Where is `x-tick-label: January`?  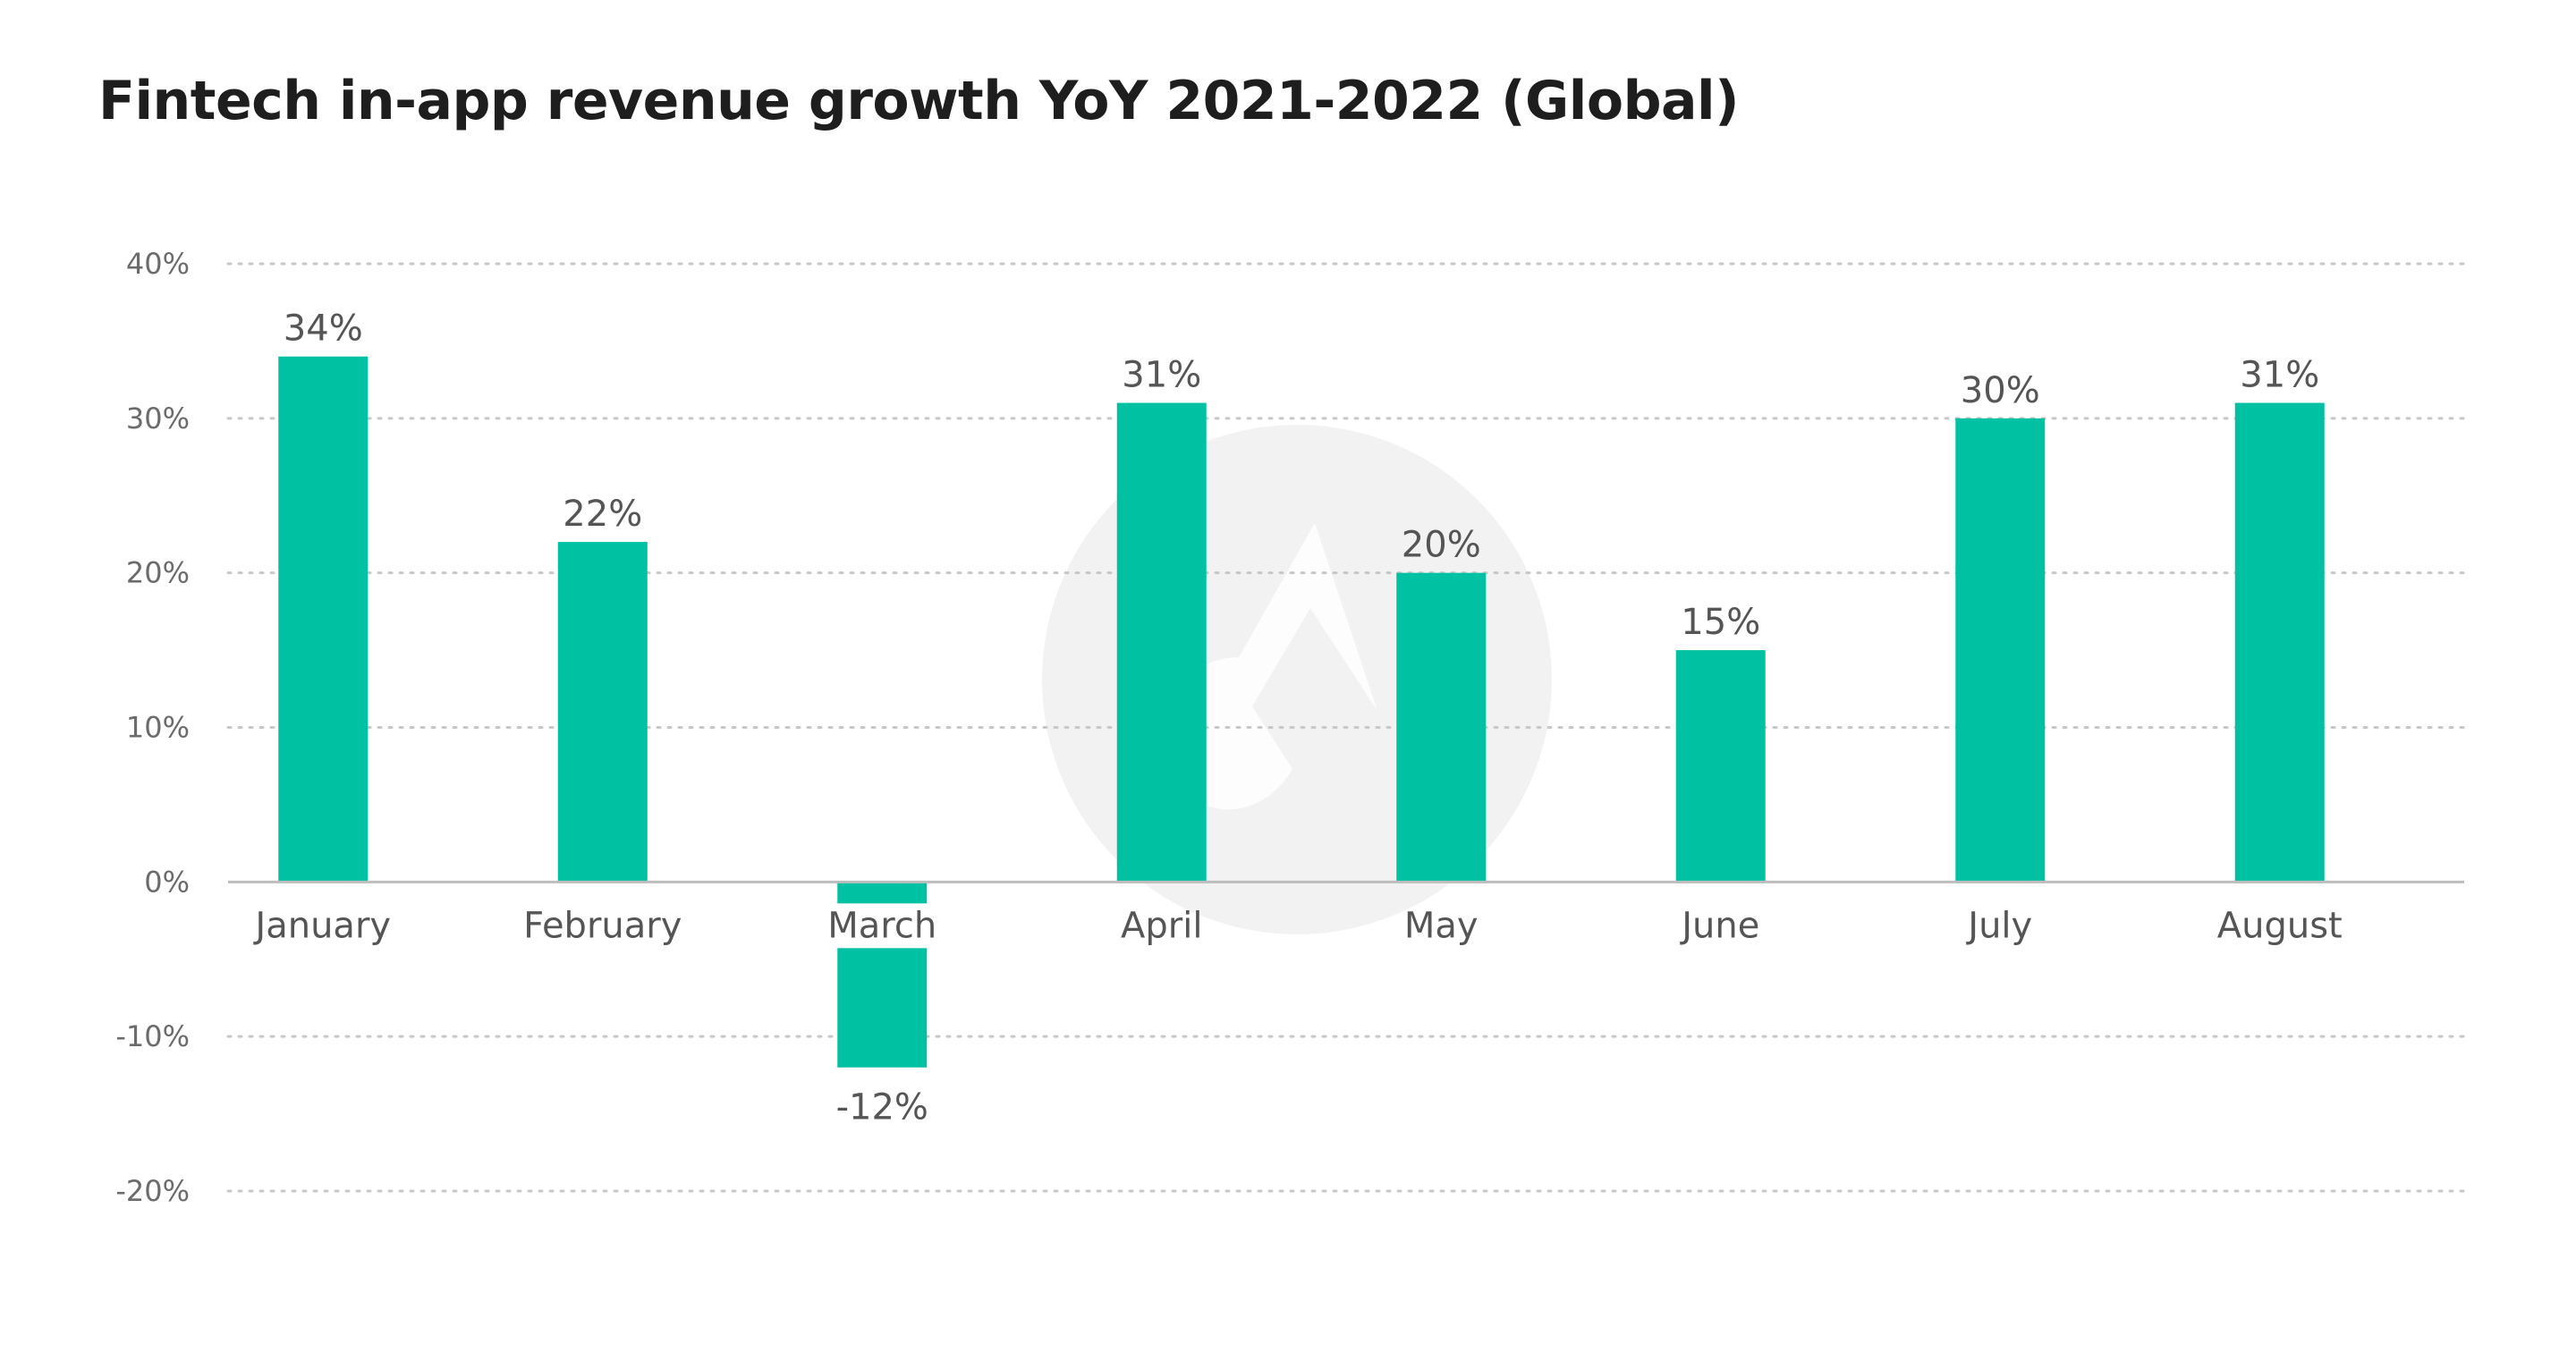 x-tick-label: January is located at coordinates (321, 925).